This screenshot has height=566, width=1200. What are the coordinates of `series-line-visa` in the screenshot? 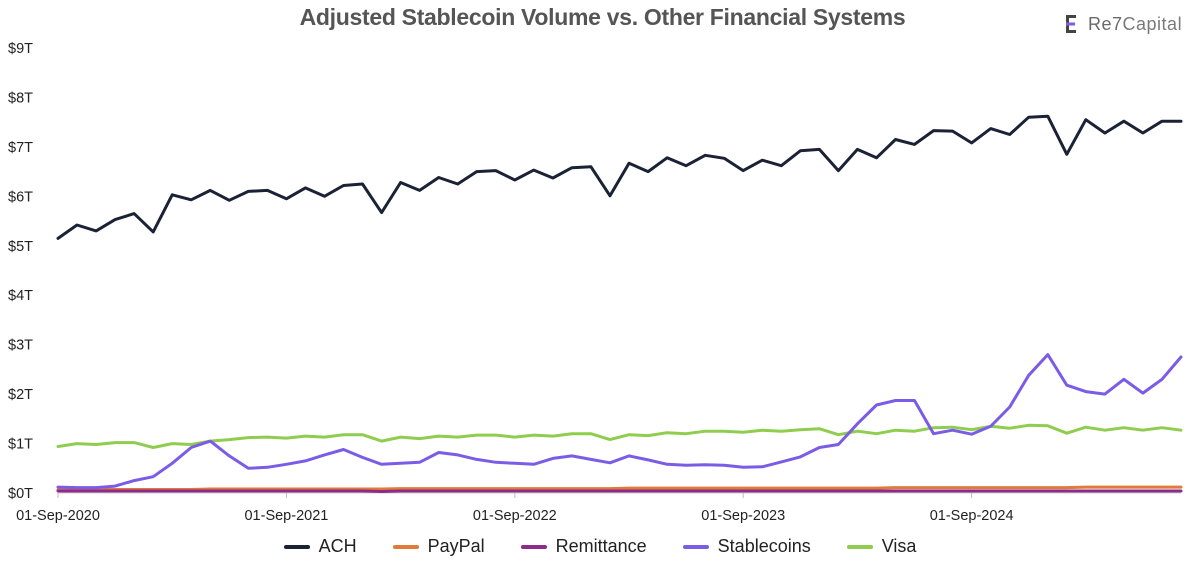 It's located at (619, 436).